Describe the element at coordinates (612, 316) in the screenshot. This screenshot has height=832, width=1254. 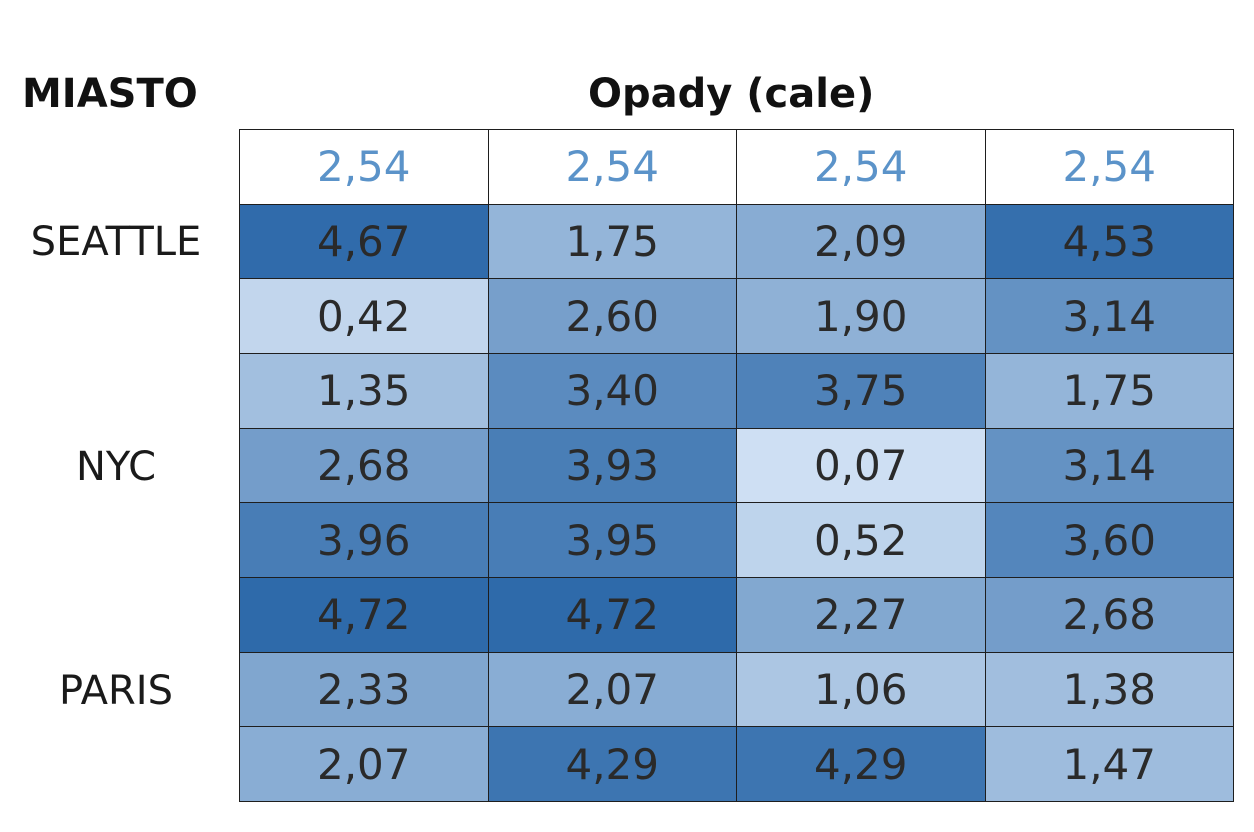
I see `heatmap-cell: 2,60` at that location.